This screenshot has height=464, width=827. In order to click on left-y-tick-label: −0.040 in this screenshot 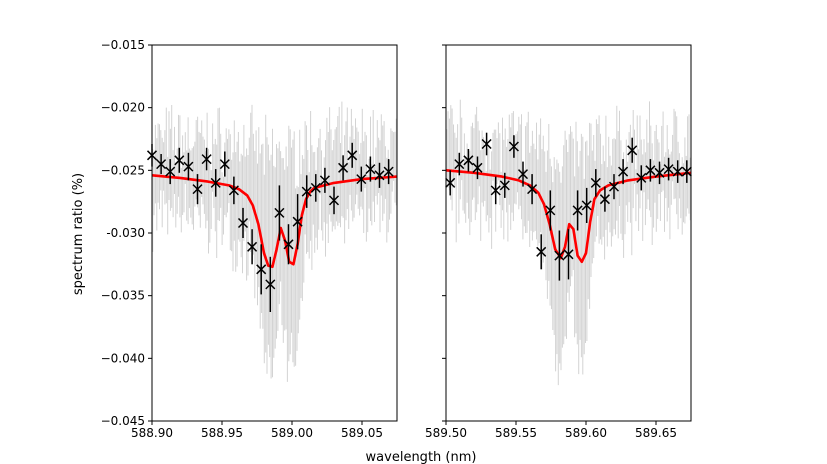, I will do `click(123, 358)`.